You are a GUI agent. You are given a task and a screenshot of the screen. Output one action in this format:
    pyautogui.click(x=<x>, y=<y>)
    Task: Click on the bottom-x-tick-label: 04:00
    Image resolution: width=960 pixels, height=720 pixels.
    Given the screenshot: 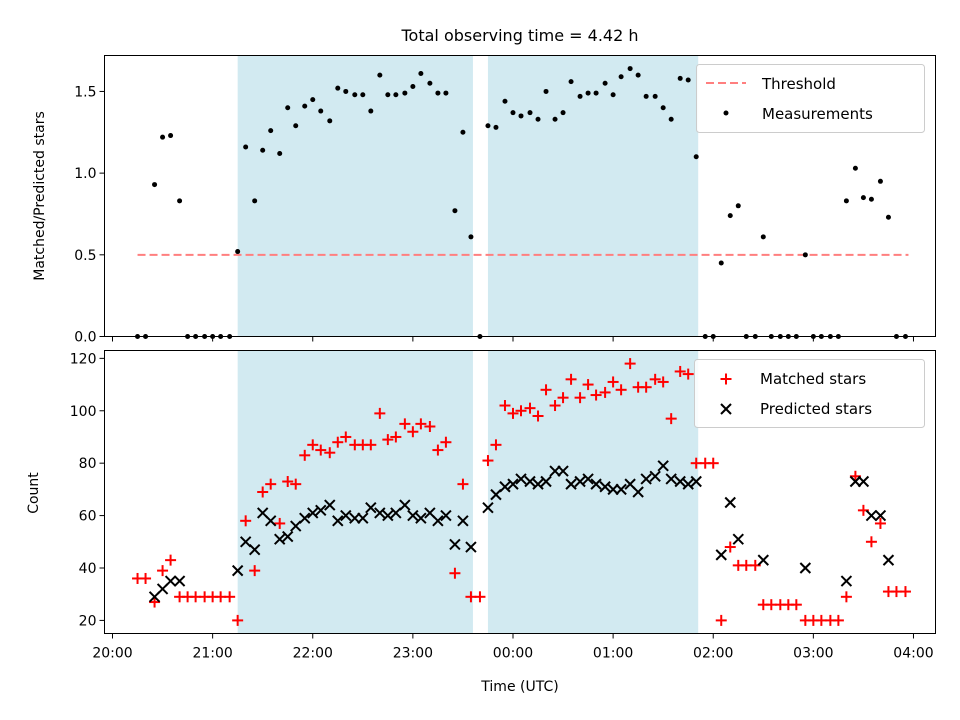 What is the action you would take?
    pyautogui.click(x=913, y=654)
    